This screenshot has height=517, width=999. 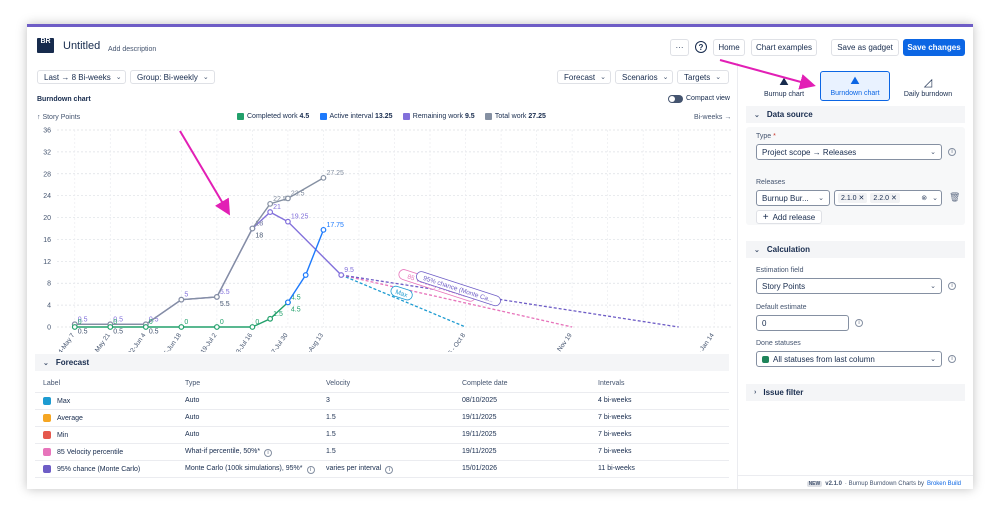 What do you see at coordinates (47, 196) in the screenshot?
I see `y-tick-label: 24` at bounding box center [47, 196].